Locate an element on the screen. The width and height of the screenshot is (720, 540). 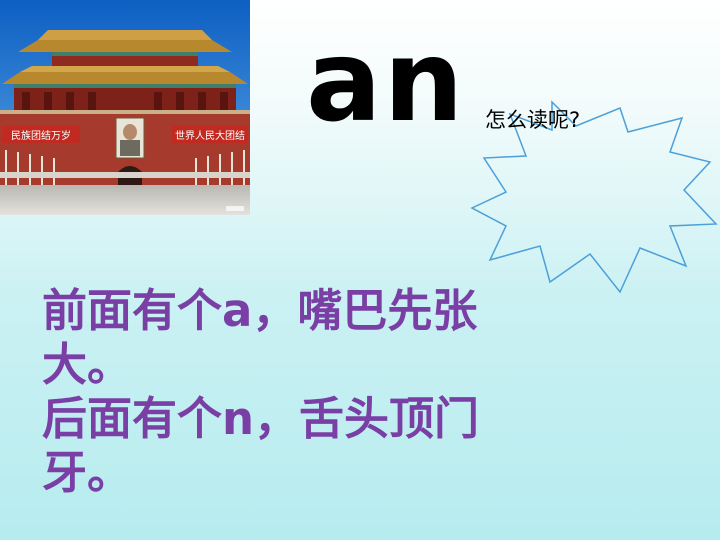
banner-right-text: 世界人民大团结 is located at coordinates (210, 135).